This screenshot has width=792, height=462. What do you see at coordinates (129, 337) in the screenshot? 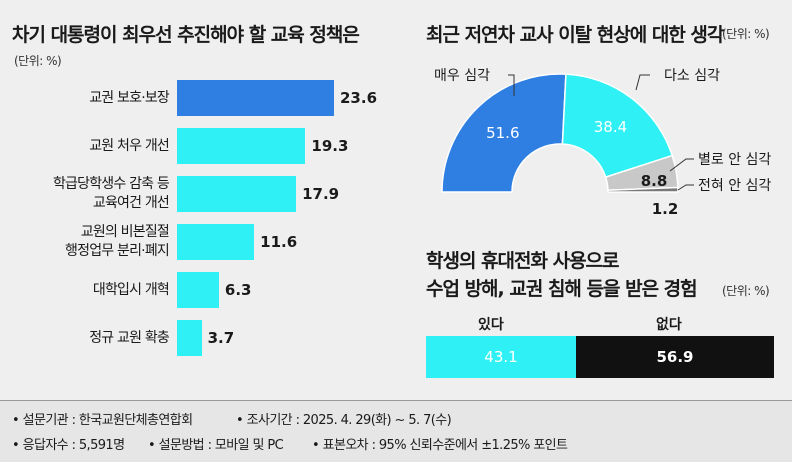
I see `bar-category-label: 정규 교원 확충` at bounding box center [129, 337].